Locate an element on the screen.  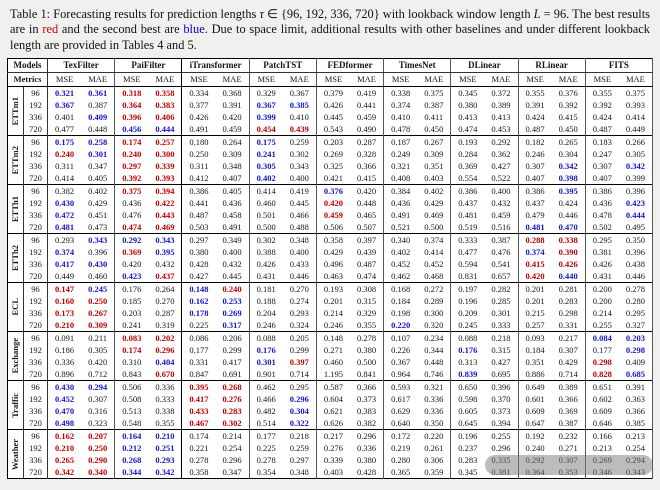
metric-cell: 0.460 is located at coordinates (333, 362).